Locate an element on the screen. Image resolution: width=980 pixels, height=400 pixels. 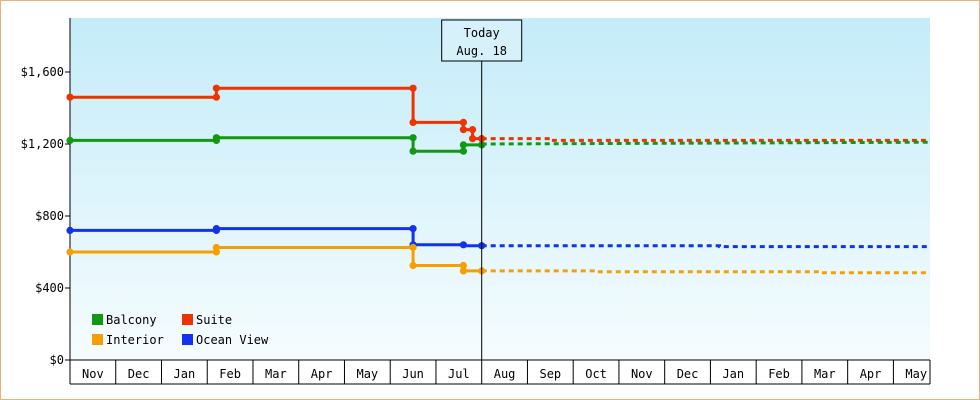
legend-label-balcony: Balcony is located at coordinates (131, 320).